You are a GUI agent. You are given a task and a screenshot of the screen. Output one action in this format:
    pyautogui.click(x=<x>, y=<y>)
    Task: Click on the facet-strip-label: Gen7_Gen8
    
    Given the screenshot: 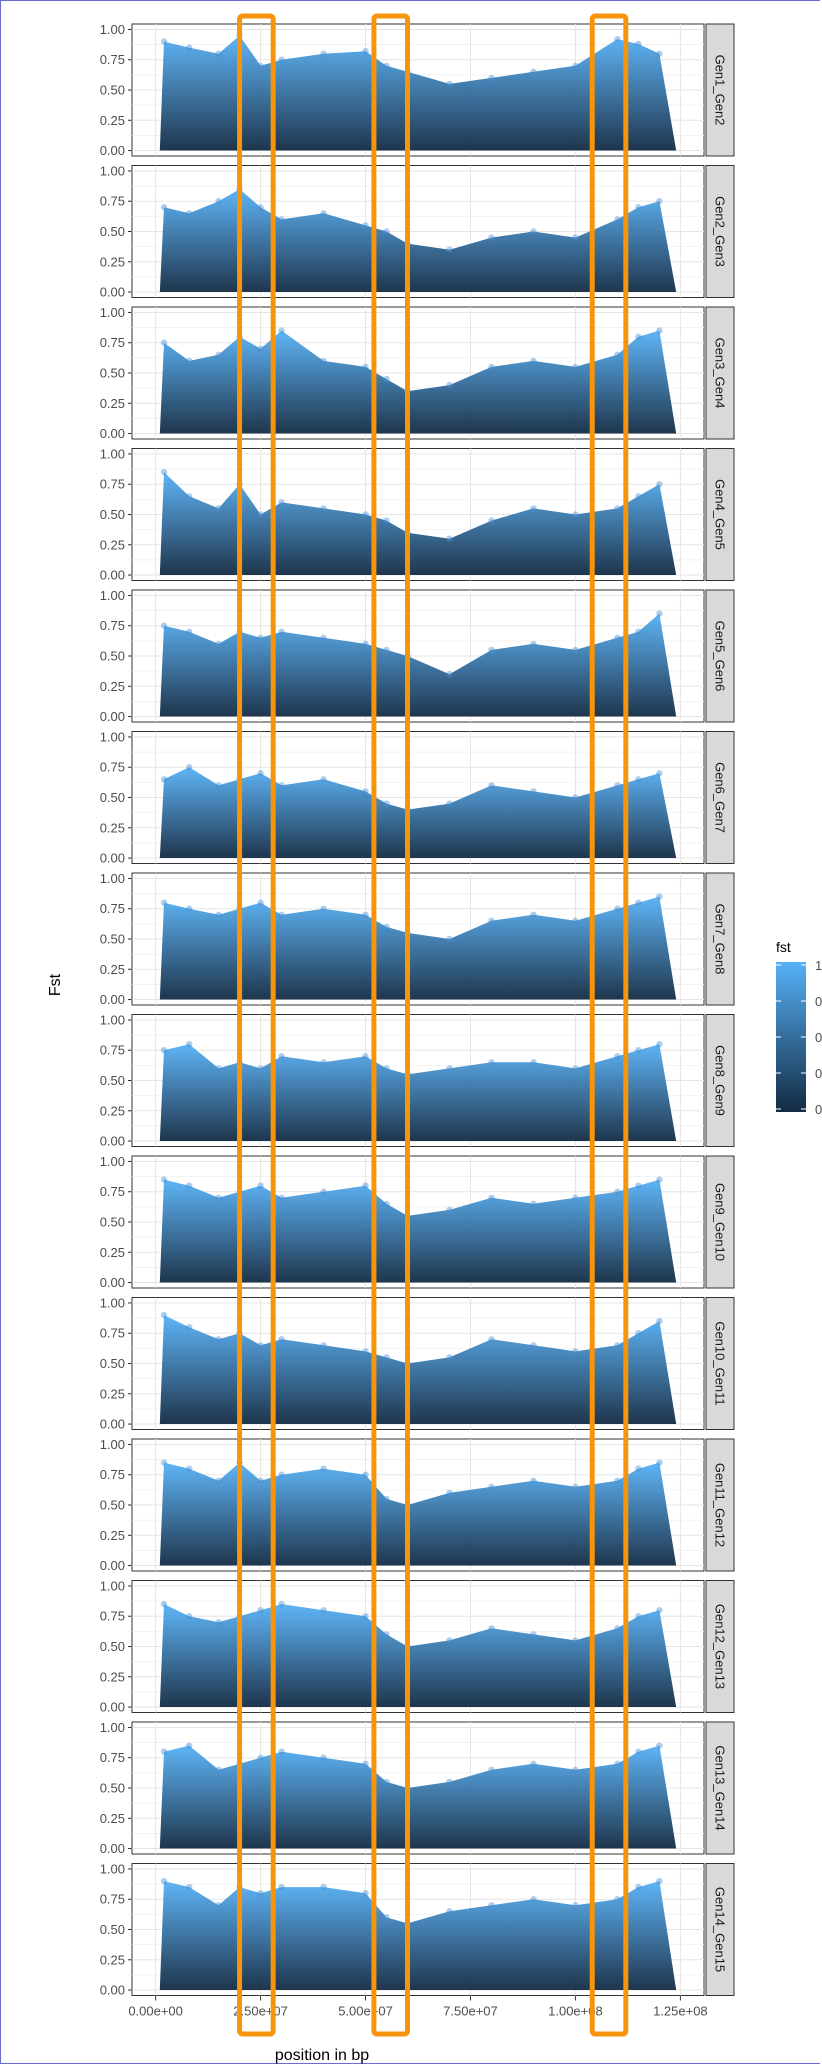 What is the action you would take?
    pyautogui.click(x=720, y=939)
    